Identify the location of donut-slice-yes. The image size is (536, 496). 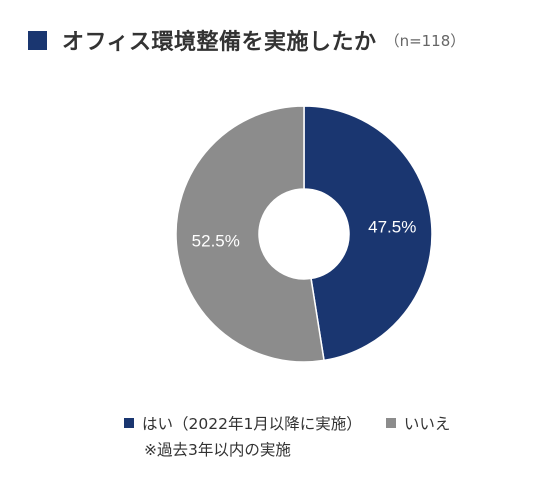
(368, 233).